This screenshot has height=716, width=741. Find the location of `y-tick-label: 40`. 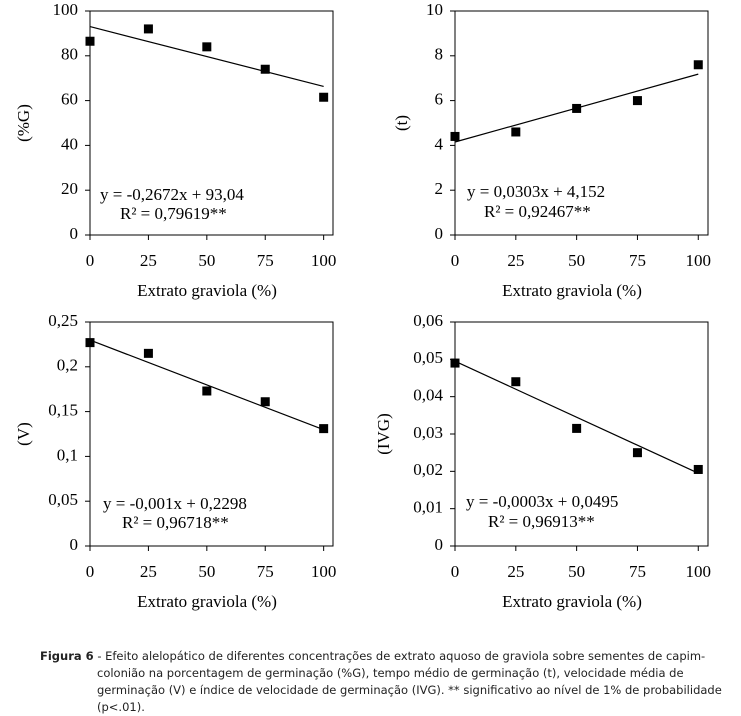

y-tick-label: 40 is located at coordinates (69, 143).